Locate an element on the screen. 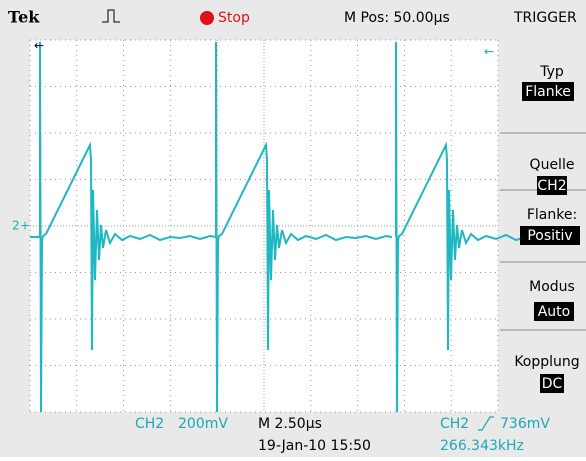 The image size is (586, 461). menu-label: Quelle is located at coordinates (552, 165).